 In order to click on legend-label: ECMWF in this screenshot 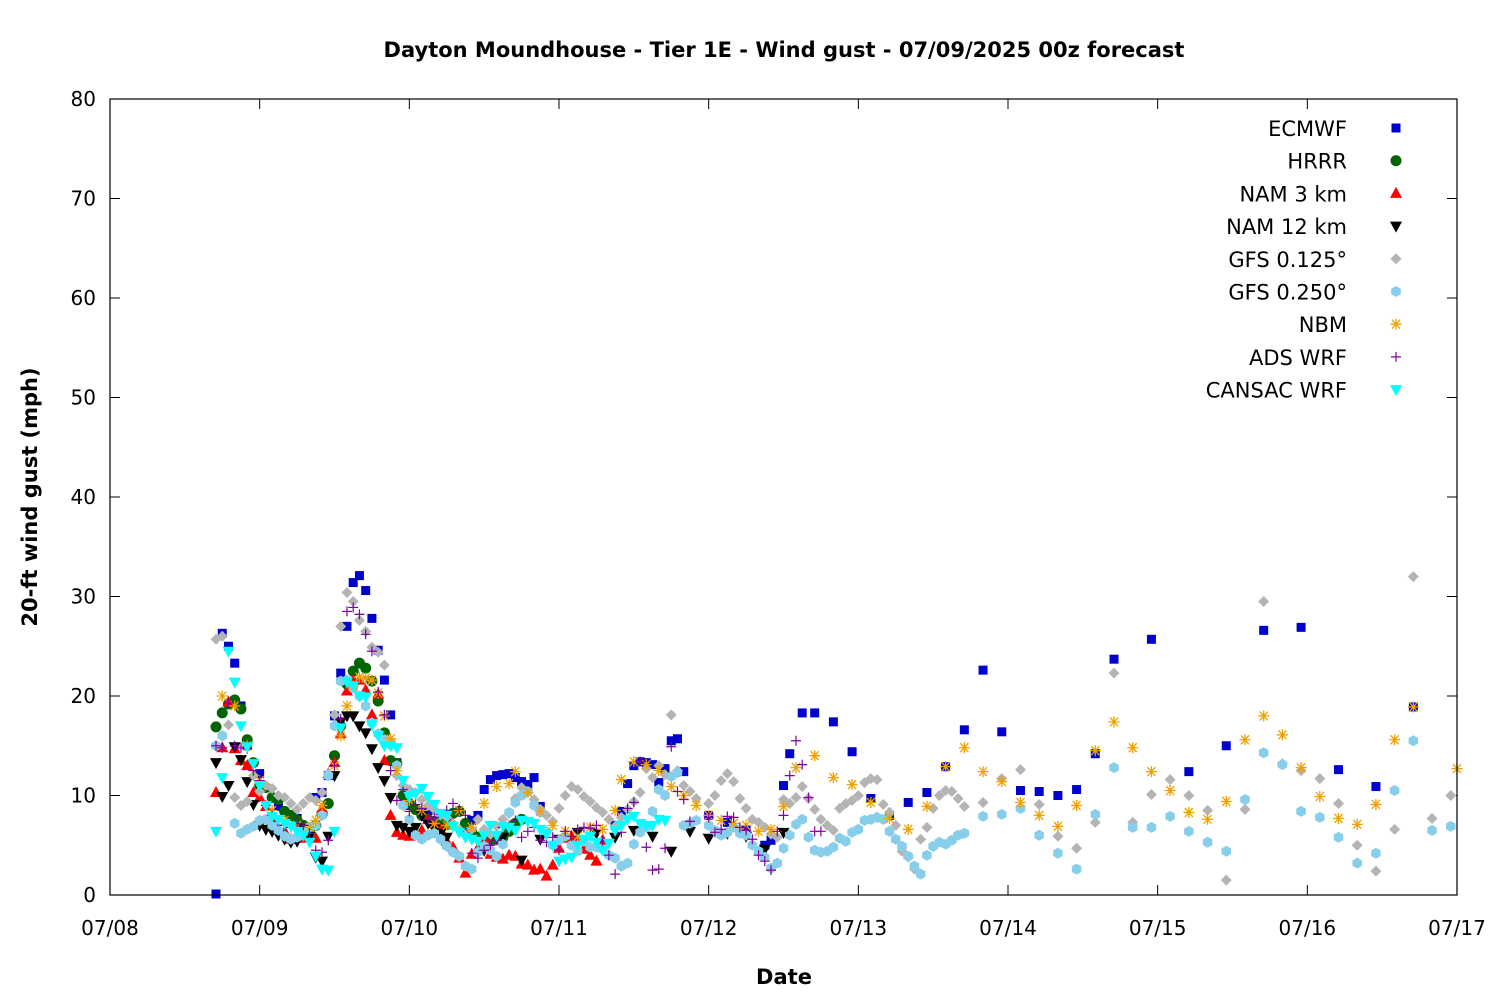, I will do `click(1307, 129)`.